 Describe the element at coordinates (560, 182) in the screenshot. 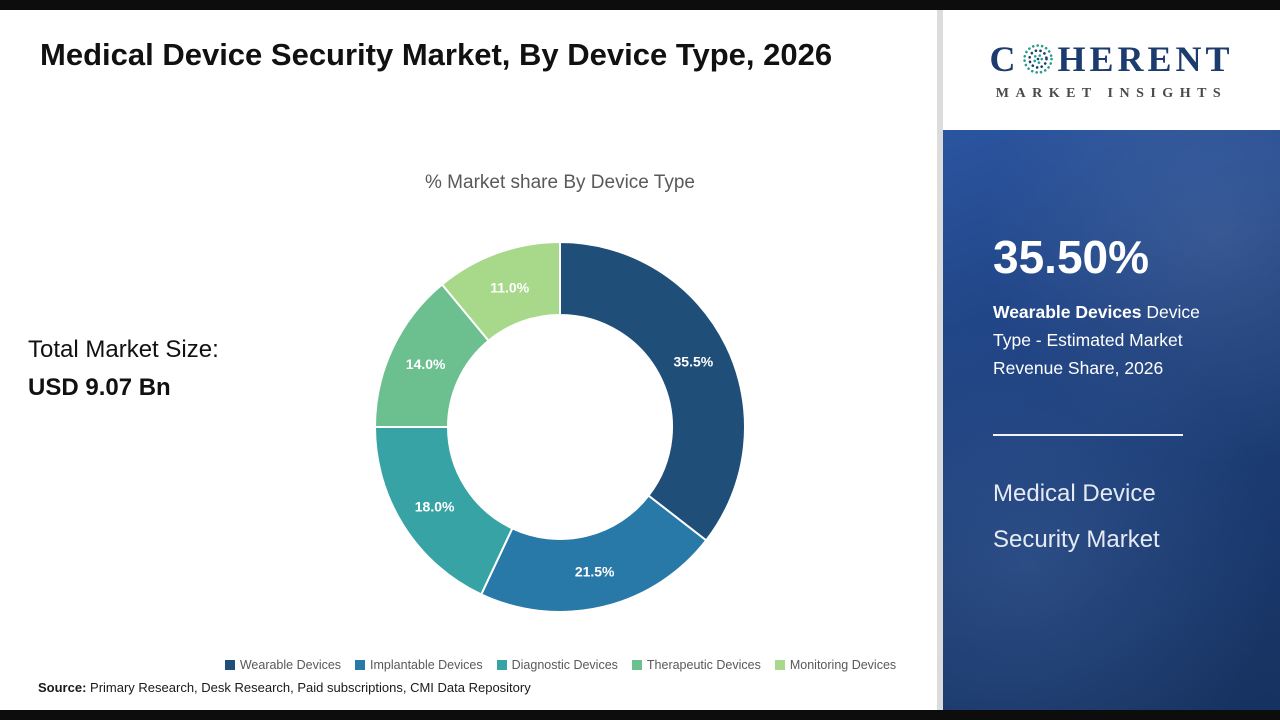

I see `chart-subtitle: % Market share By Device Type` at that location.